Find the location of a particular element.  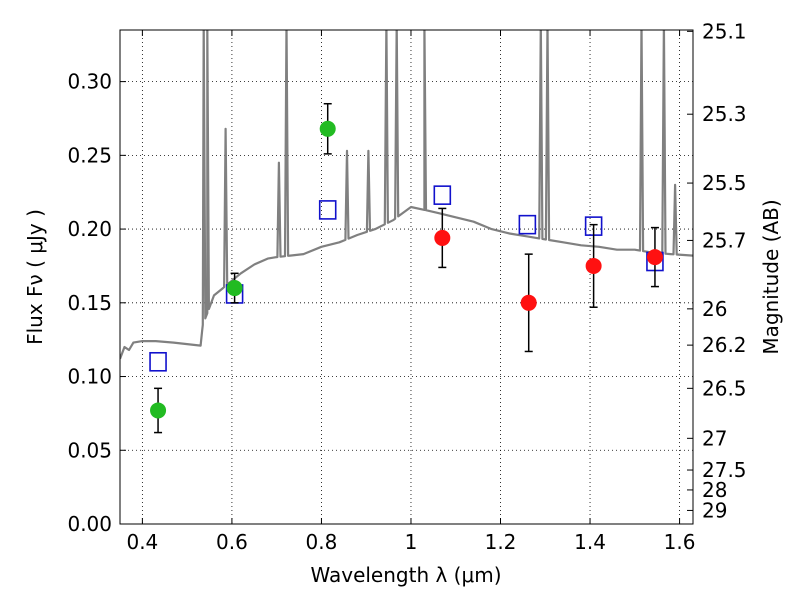

right-tick-label: 25.1 is located at coordinates (724, 31).